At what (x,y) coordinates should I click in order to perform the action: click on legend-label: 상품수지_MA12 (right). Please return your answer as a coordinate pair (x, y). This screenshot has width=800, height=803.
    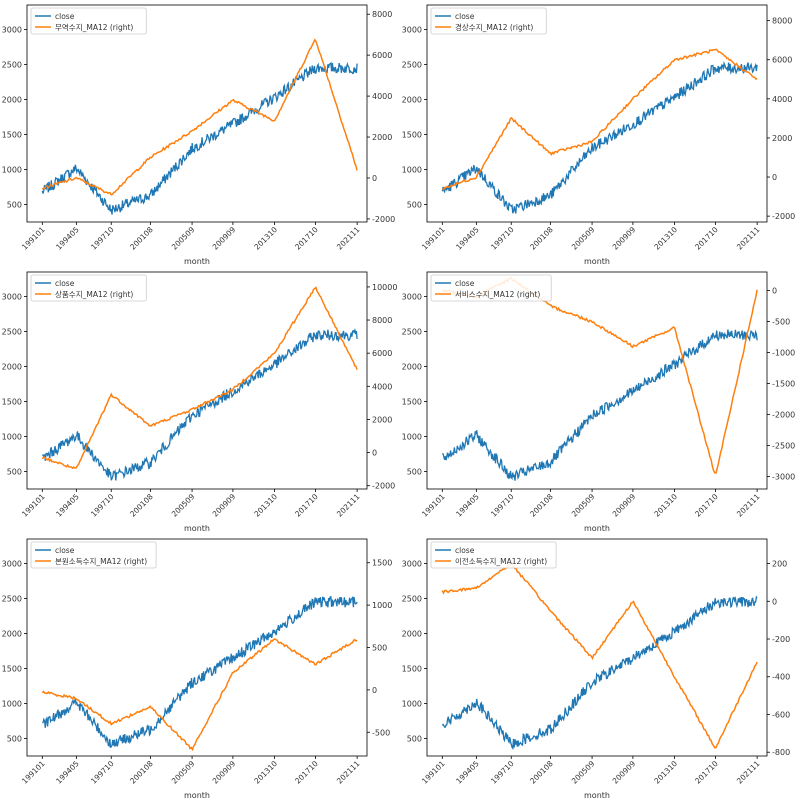
    Looking at the image, I should click on (94, 294).